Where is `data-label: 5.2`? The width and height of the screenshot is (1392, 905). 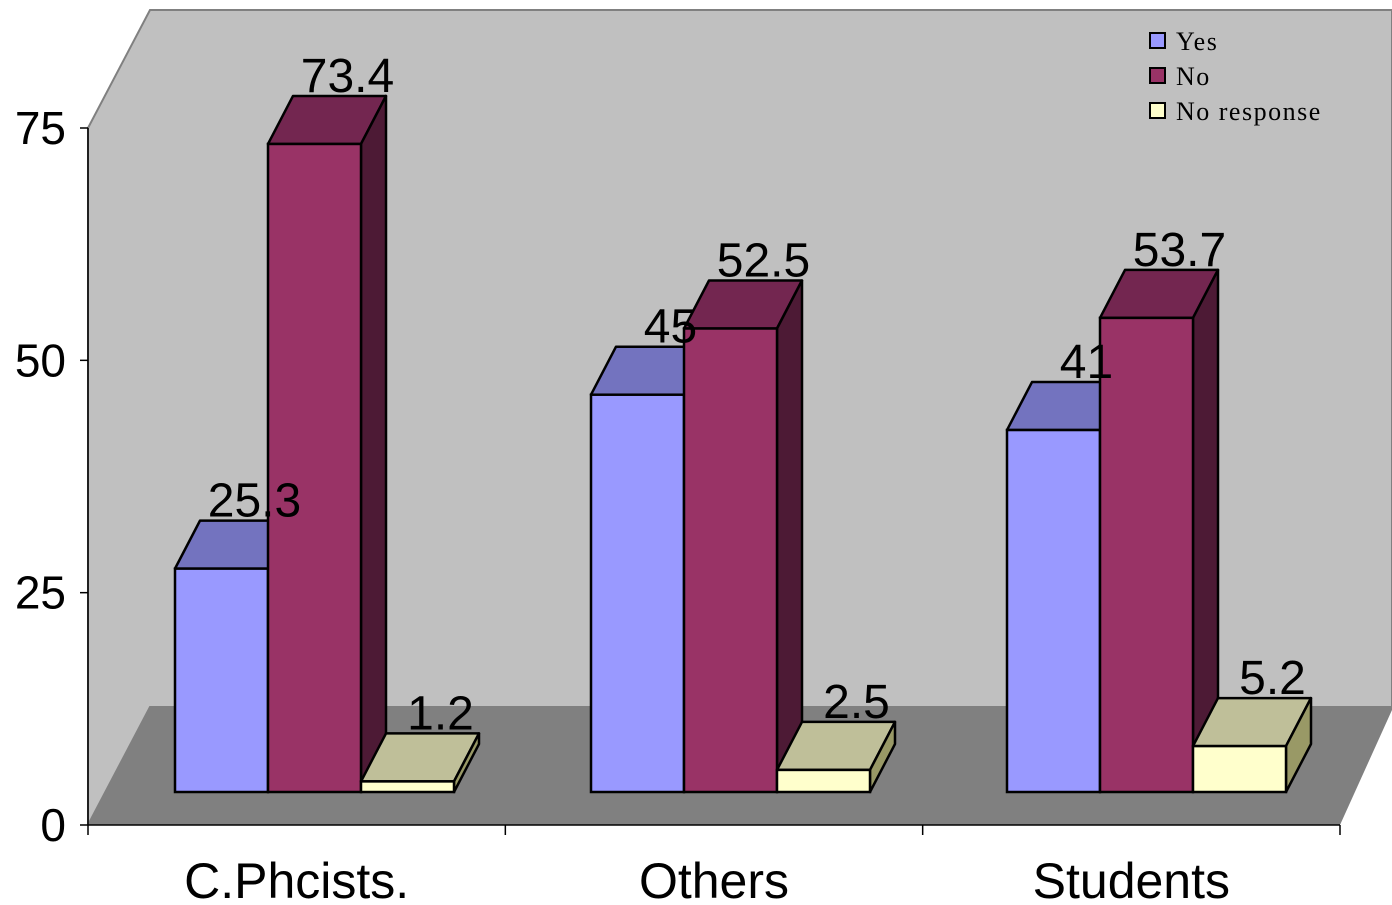 data-label: 5.2 is located at coordinates (1272, 678).